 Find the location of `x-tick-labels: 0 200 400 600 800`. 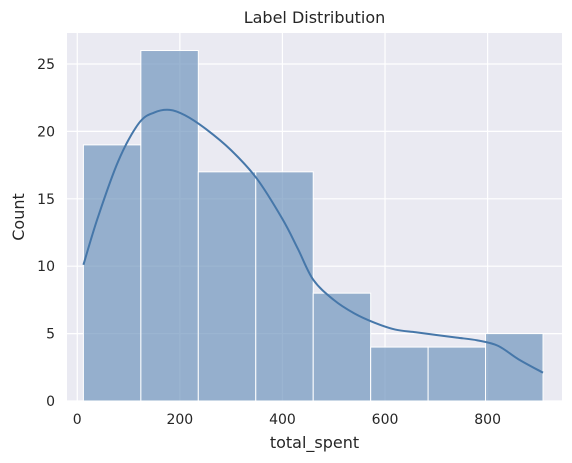

x-tick-labels: 0 200 400 600 800 is located at coordinates (287, 420).